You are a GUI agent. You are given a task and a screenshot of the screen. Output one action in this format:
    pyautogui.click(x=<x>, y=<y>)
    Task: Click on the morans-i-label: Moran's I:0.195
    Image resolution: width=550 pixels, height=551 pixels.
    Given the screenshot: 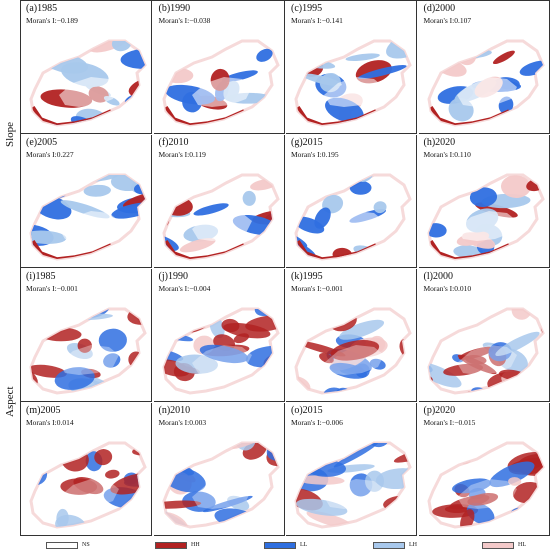 What is the action you would take?
    pyautogui.click(x=315, y=154)
    